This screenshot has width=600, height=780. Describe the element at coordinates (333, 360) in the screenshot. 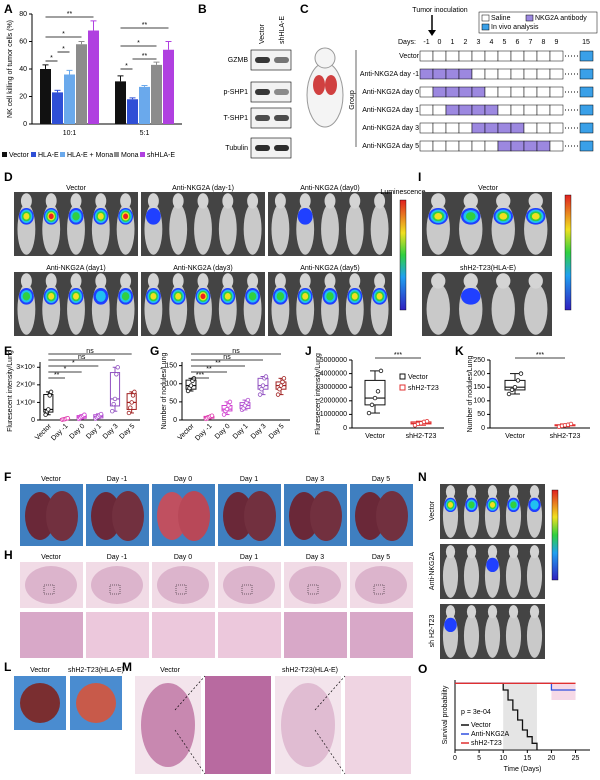

I see `y-tick-label: 5000000` at that location.